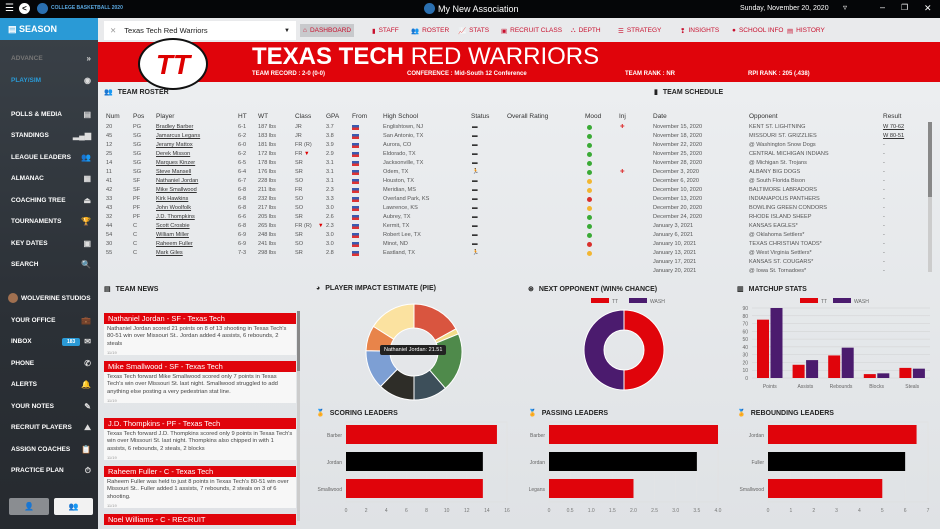 This screenshot has height=529, width=940. I want to click on tab-recruit-class: ▣ RECRUIT CLASS, so click(532, 31).